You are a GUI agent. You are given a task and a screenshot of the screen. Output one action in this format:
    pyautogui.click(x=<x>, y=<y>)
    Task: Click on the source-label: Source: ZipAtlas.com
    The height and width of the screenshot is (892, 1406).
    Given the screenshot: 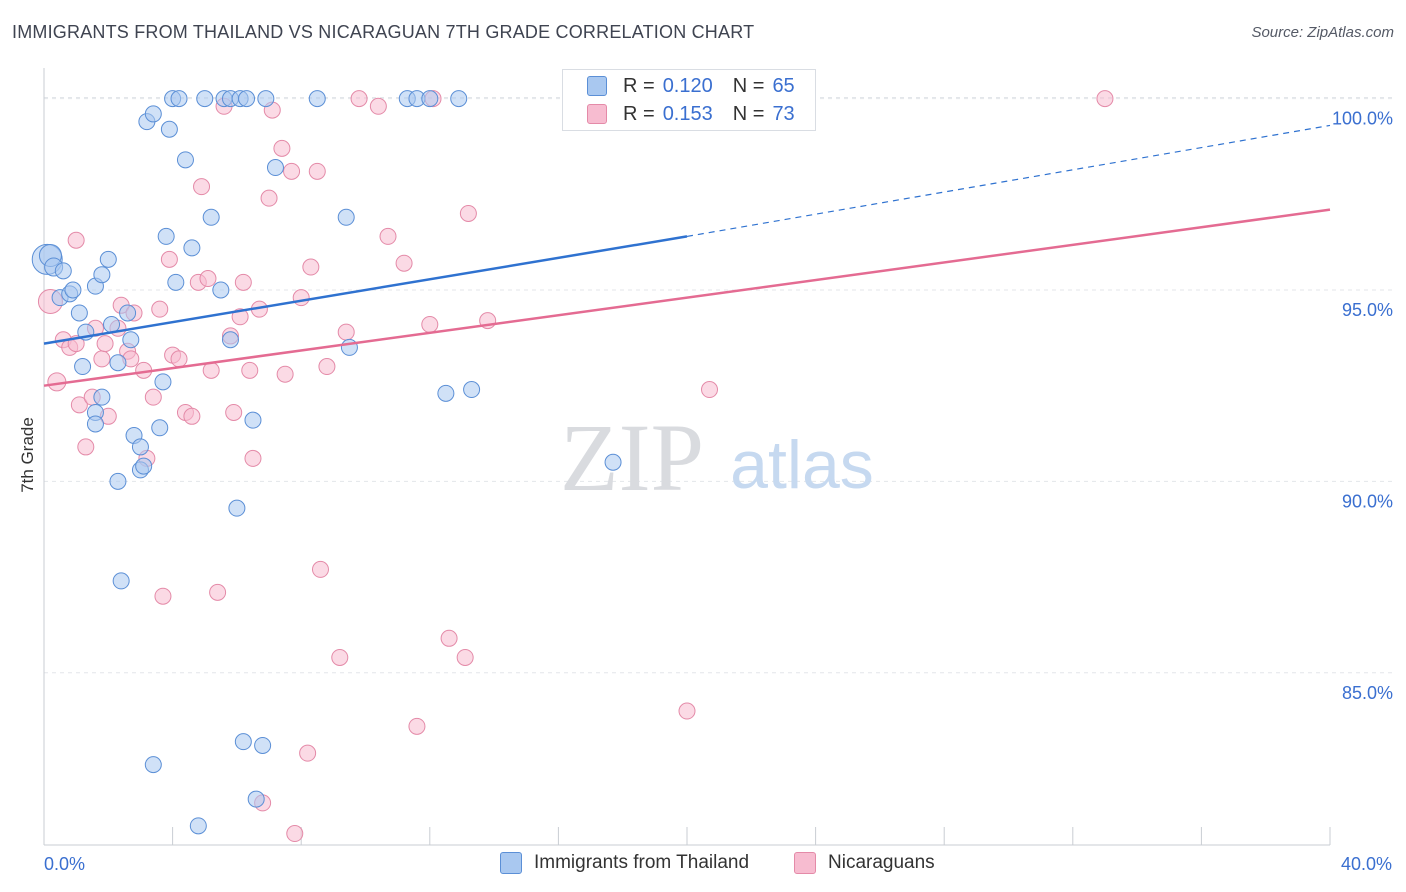 What is the action you would take?
    pyautogui.click(x=1322, y=32)
    